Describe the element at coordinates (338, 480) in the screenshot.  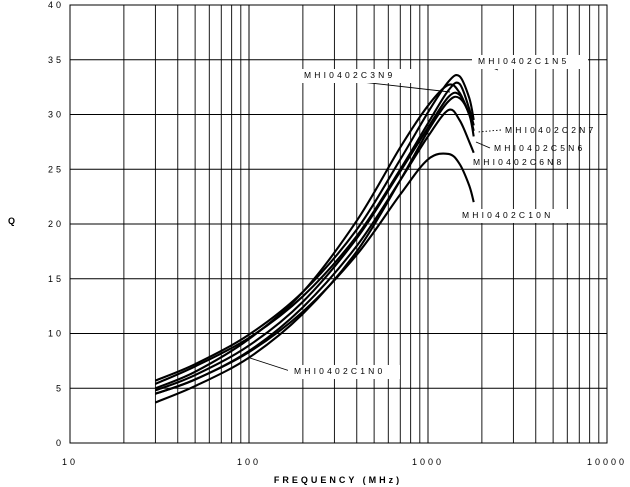
I see `x-axis-title: FREQUENCY (MHz)` at that location.